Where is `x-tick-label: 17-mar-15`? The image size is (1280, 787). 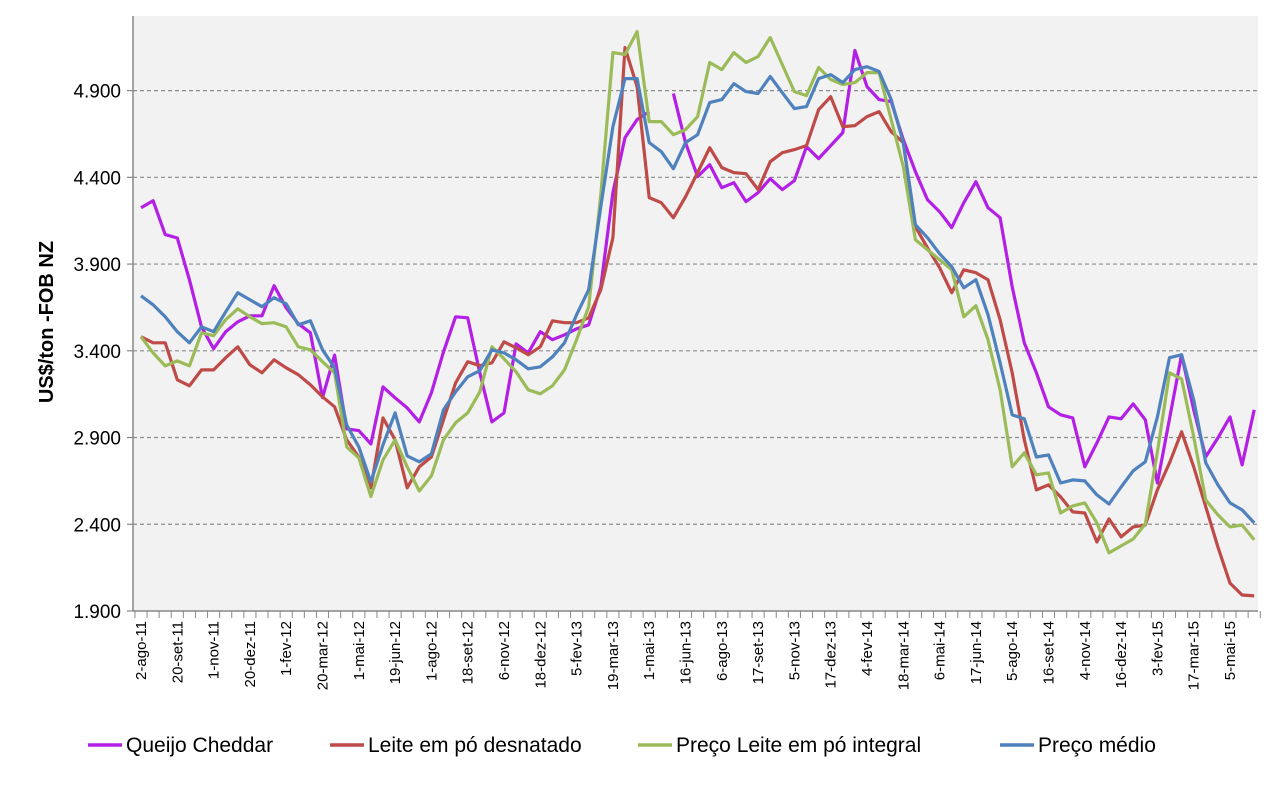 x-tick-label: 17-mar-15 is located at coordinates (1194, 655).